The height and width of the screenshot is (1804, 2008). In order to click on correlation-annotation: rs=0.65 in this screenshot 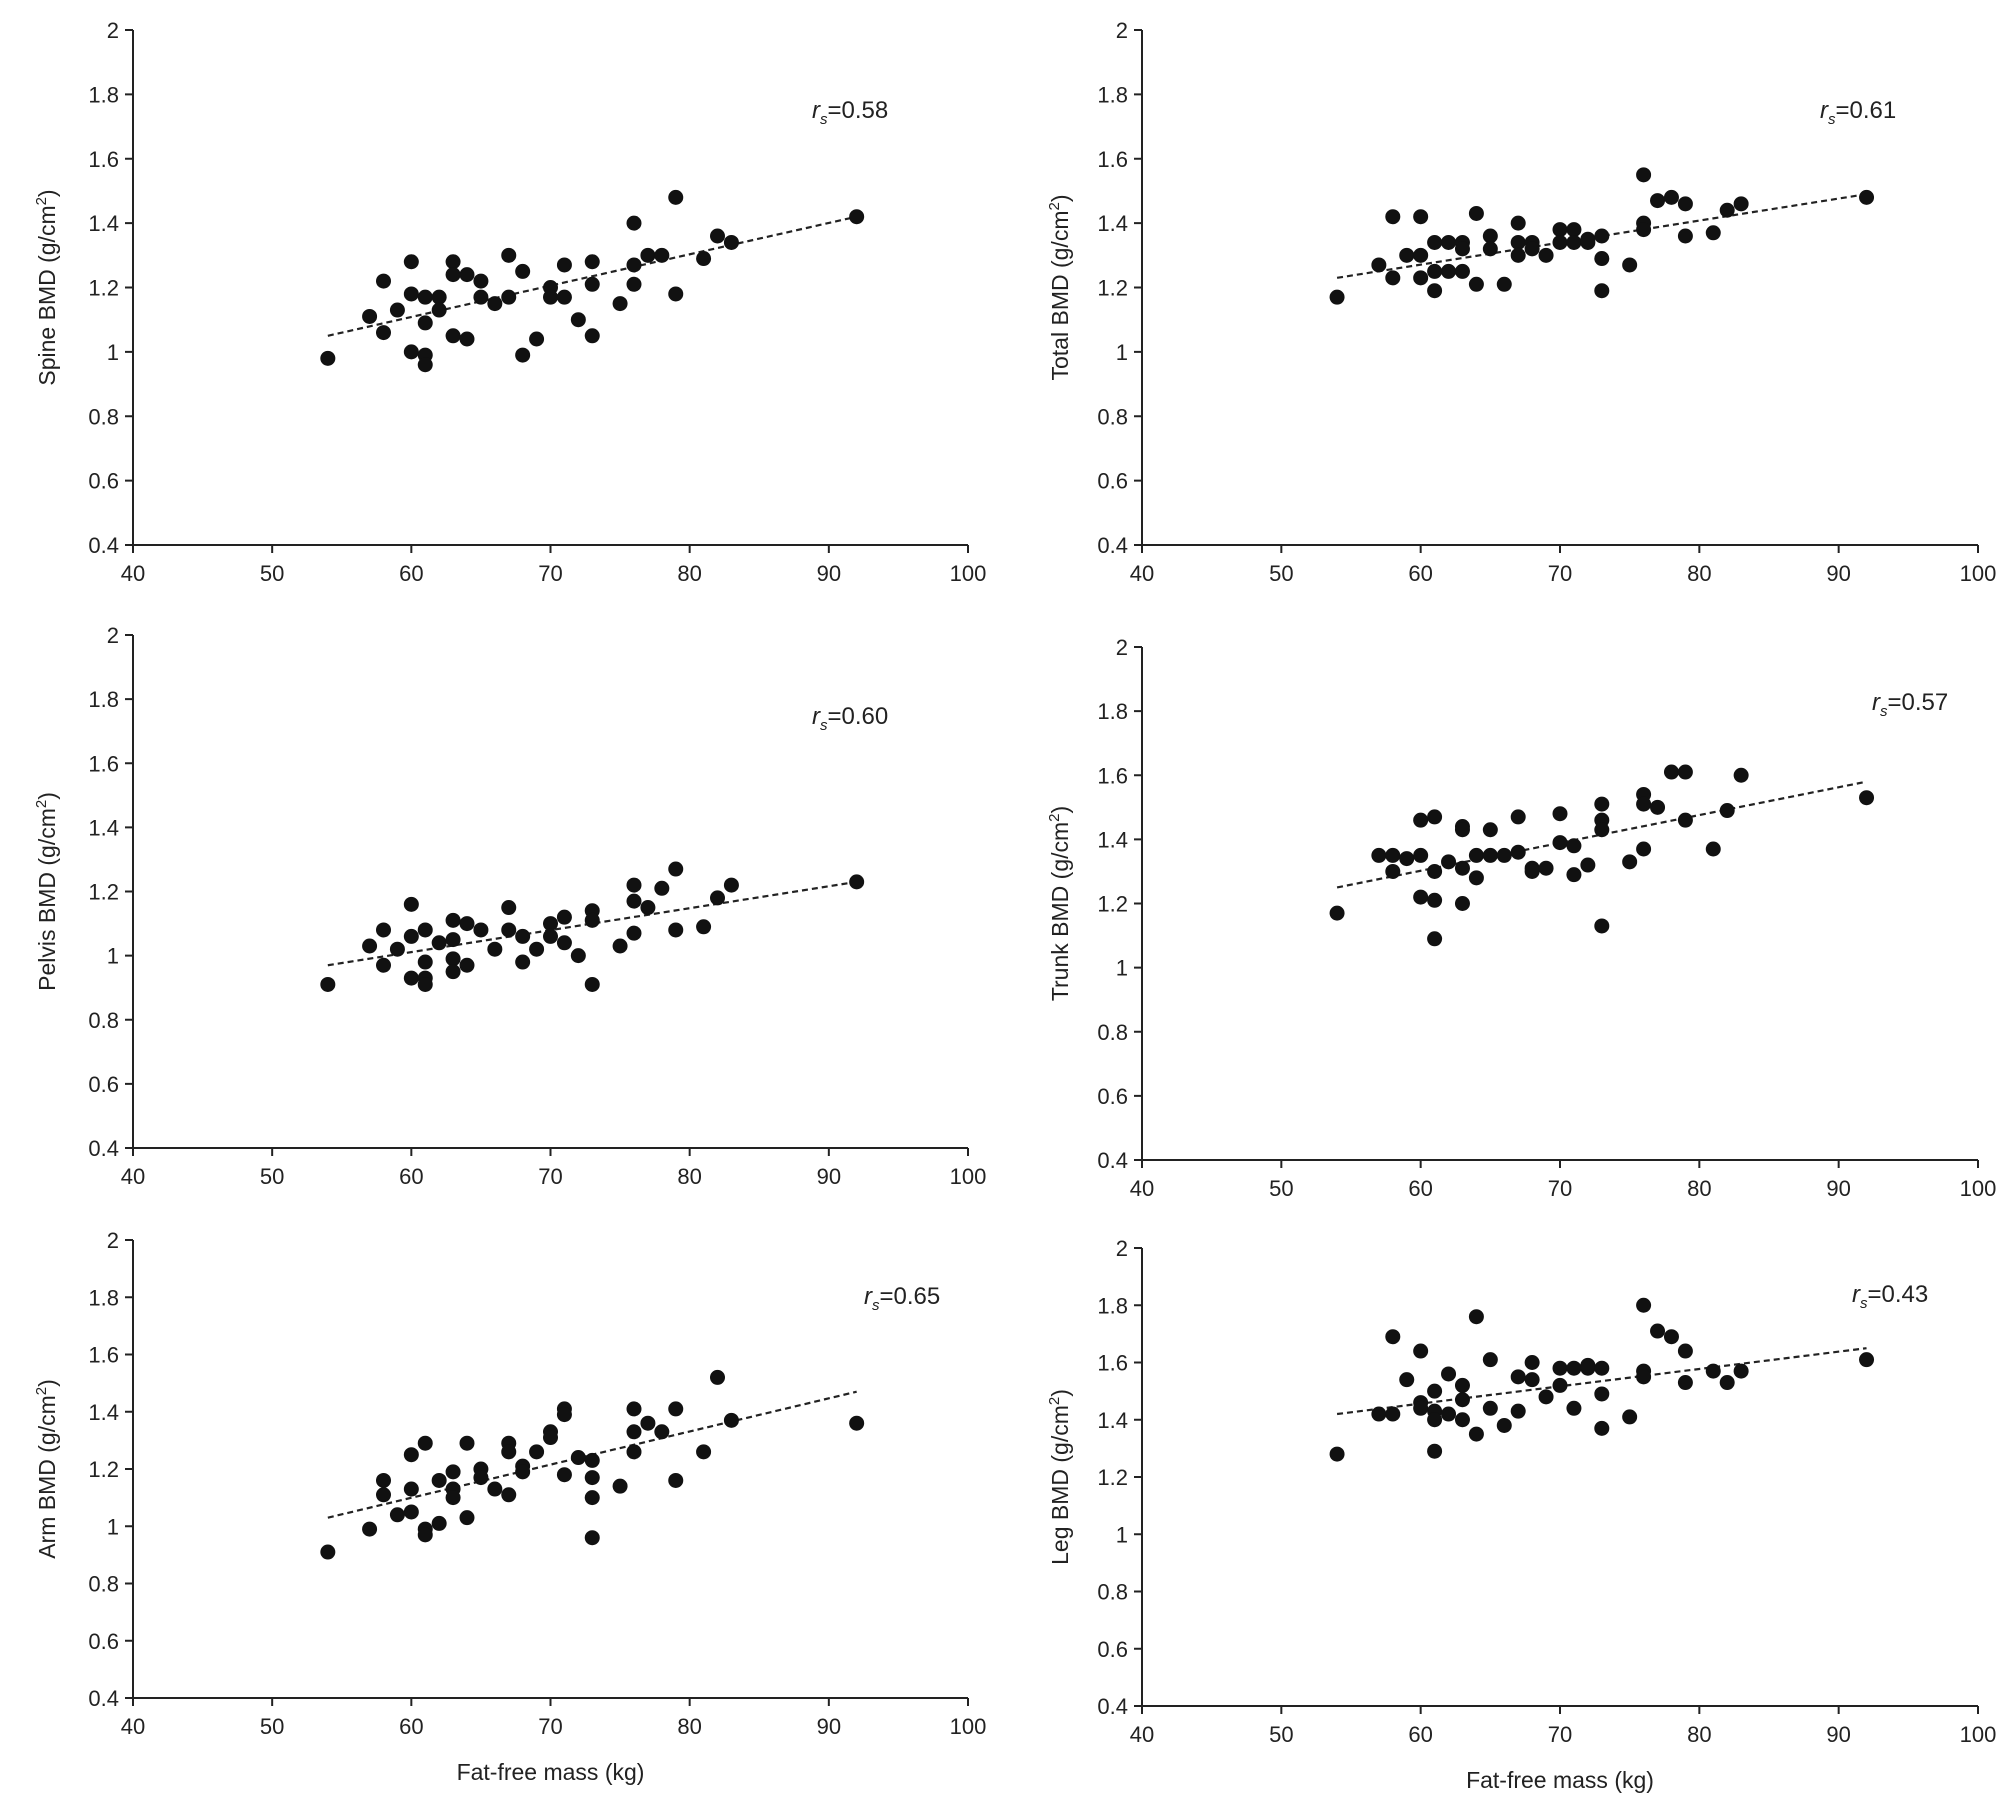, I will do `click(902, 1298)`.